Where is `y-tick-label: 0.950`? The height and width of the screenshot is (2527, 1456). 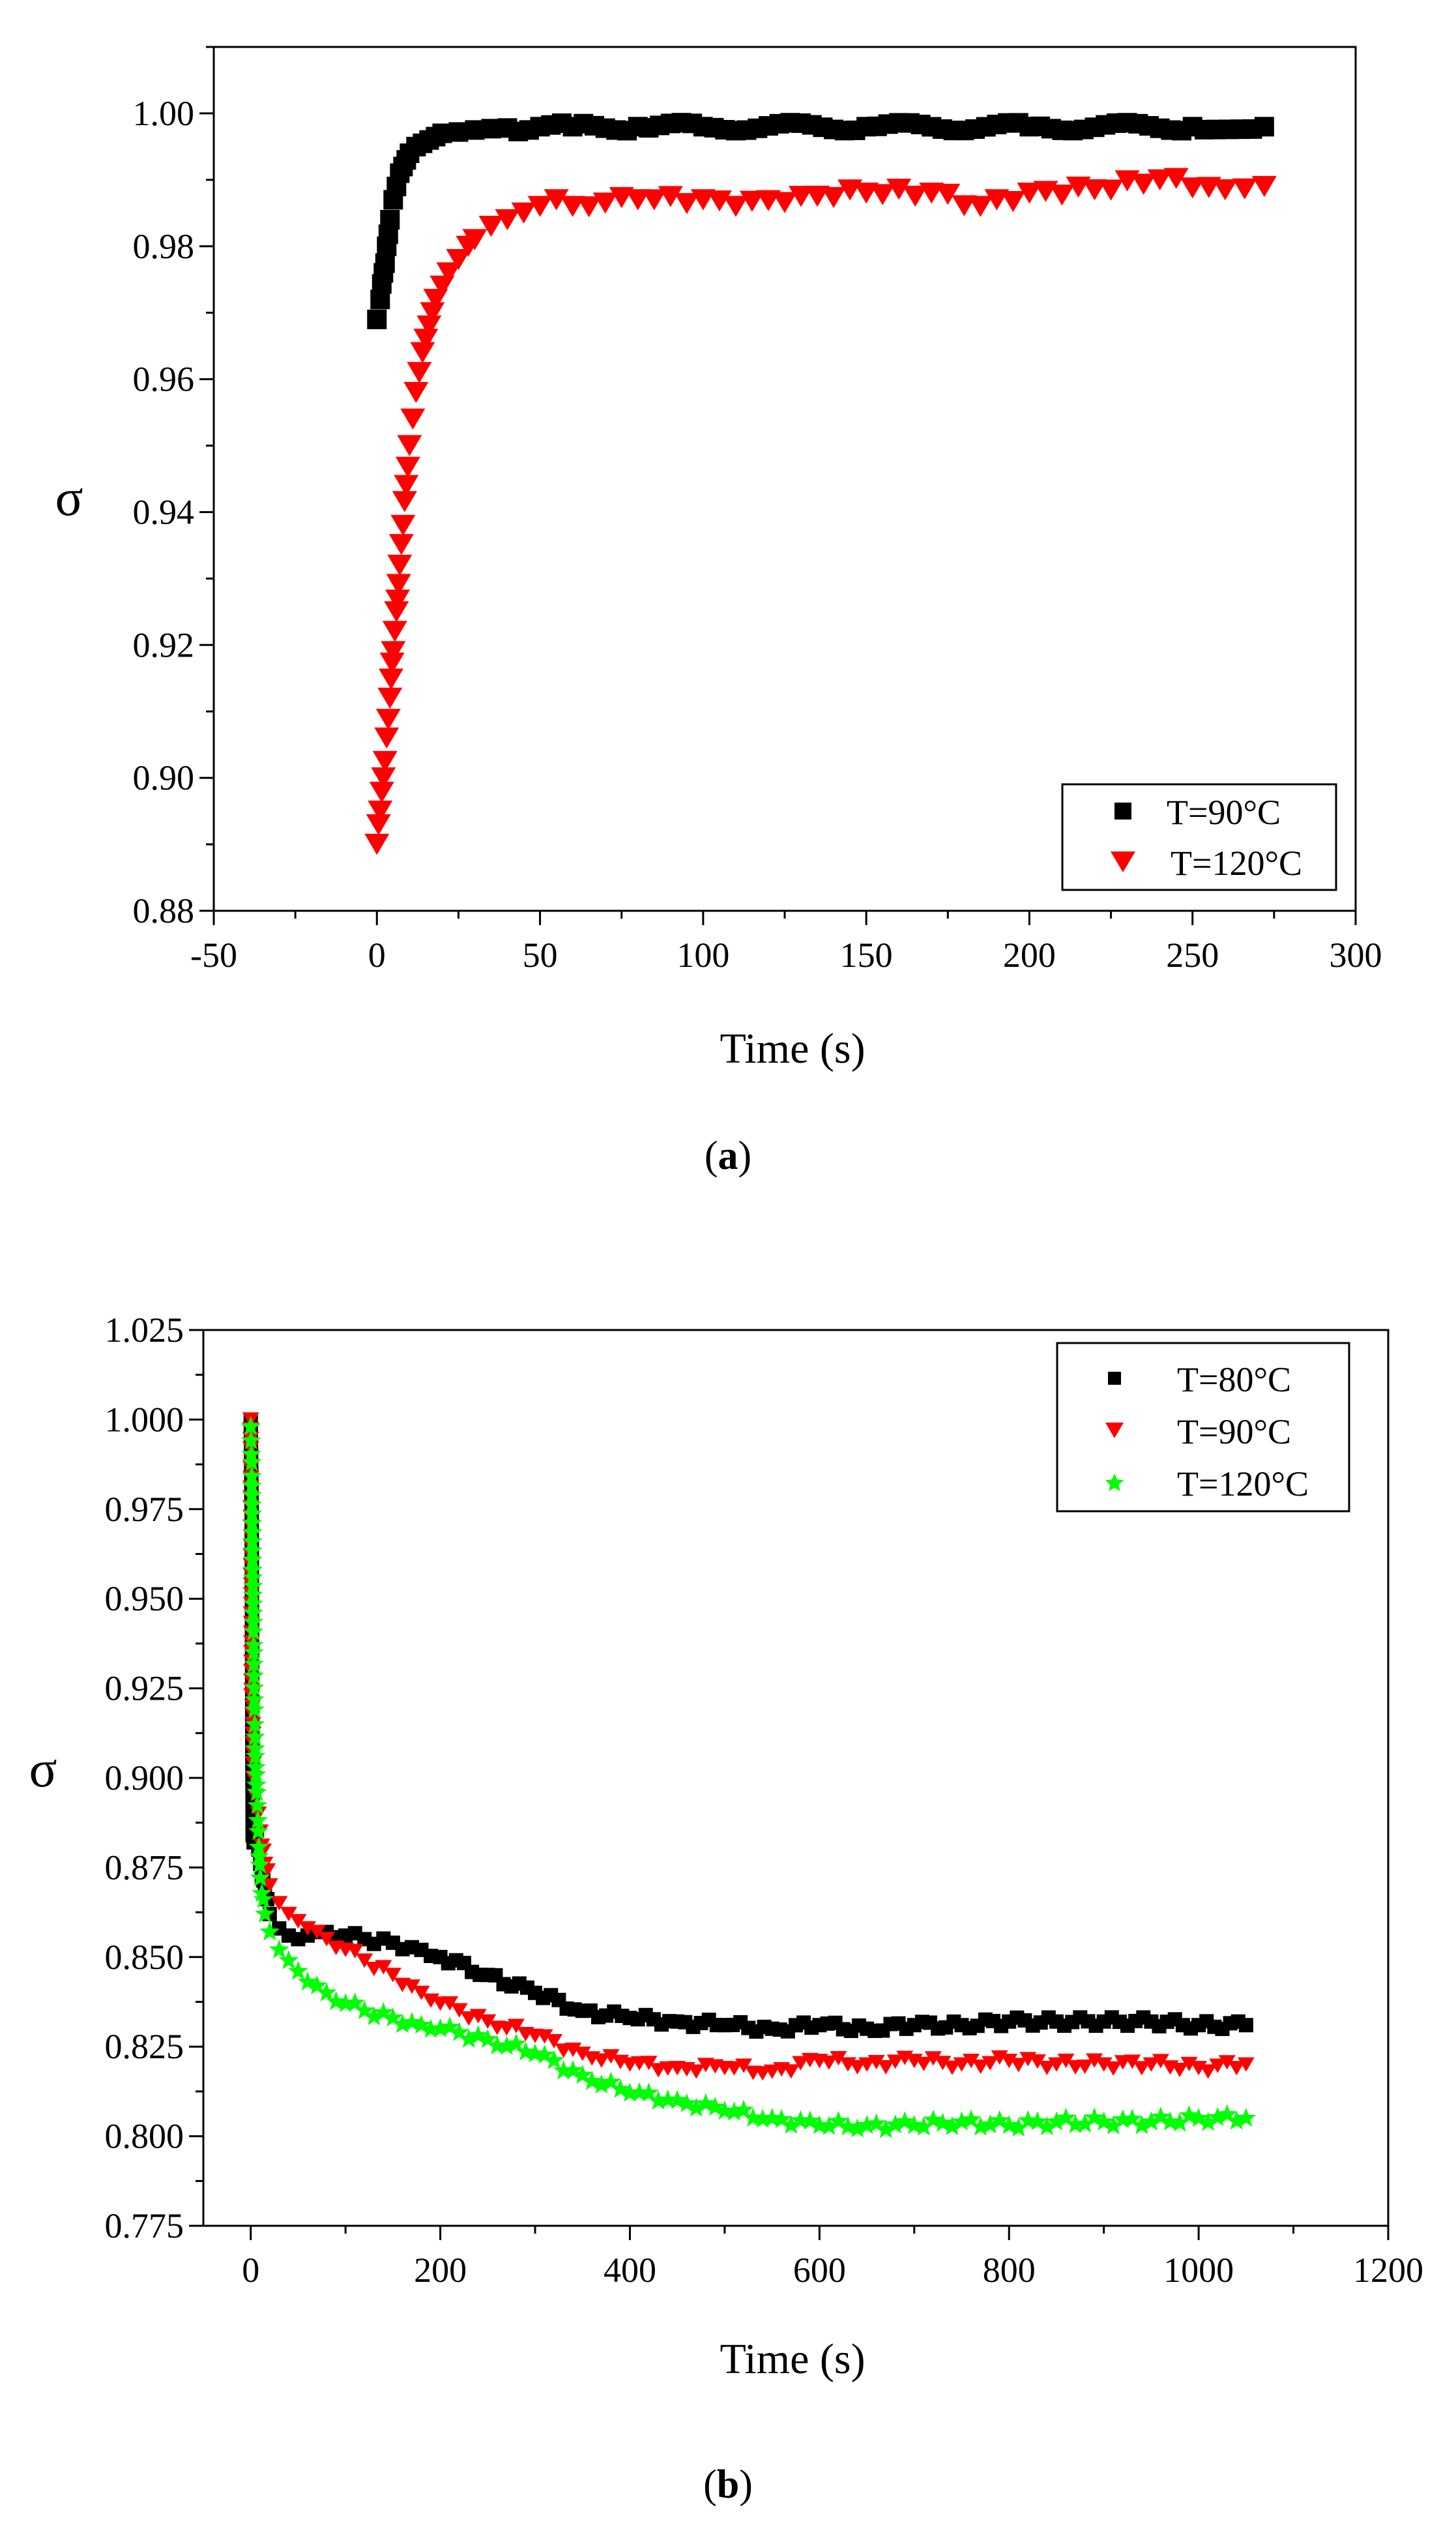
y-tick-label: 0.950 is located at coordinates (144, 1598).